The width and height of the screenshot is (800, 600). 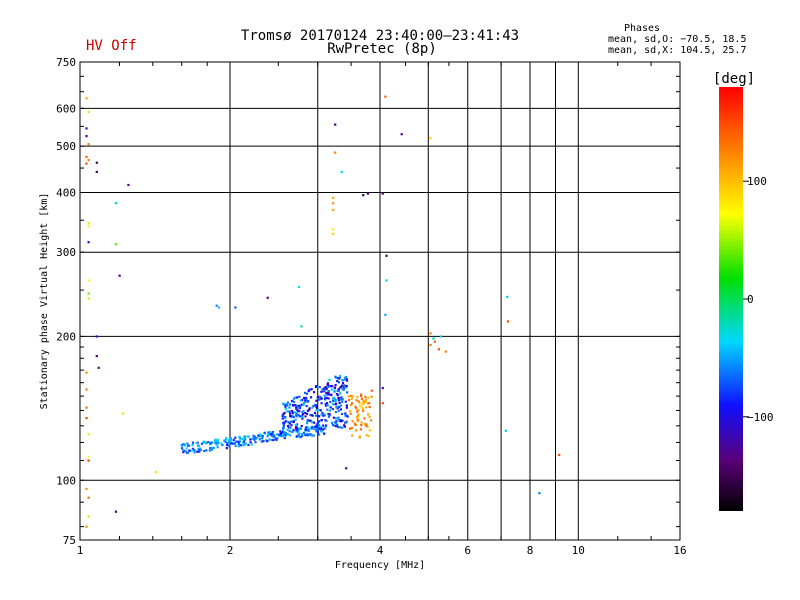 What do you see at coordinates (380, 36) in the screenshot?
I see `chart-title: Tromsø 20170124 23:40:00–23:41:43` at bounding box center [380, 36].